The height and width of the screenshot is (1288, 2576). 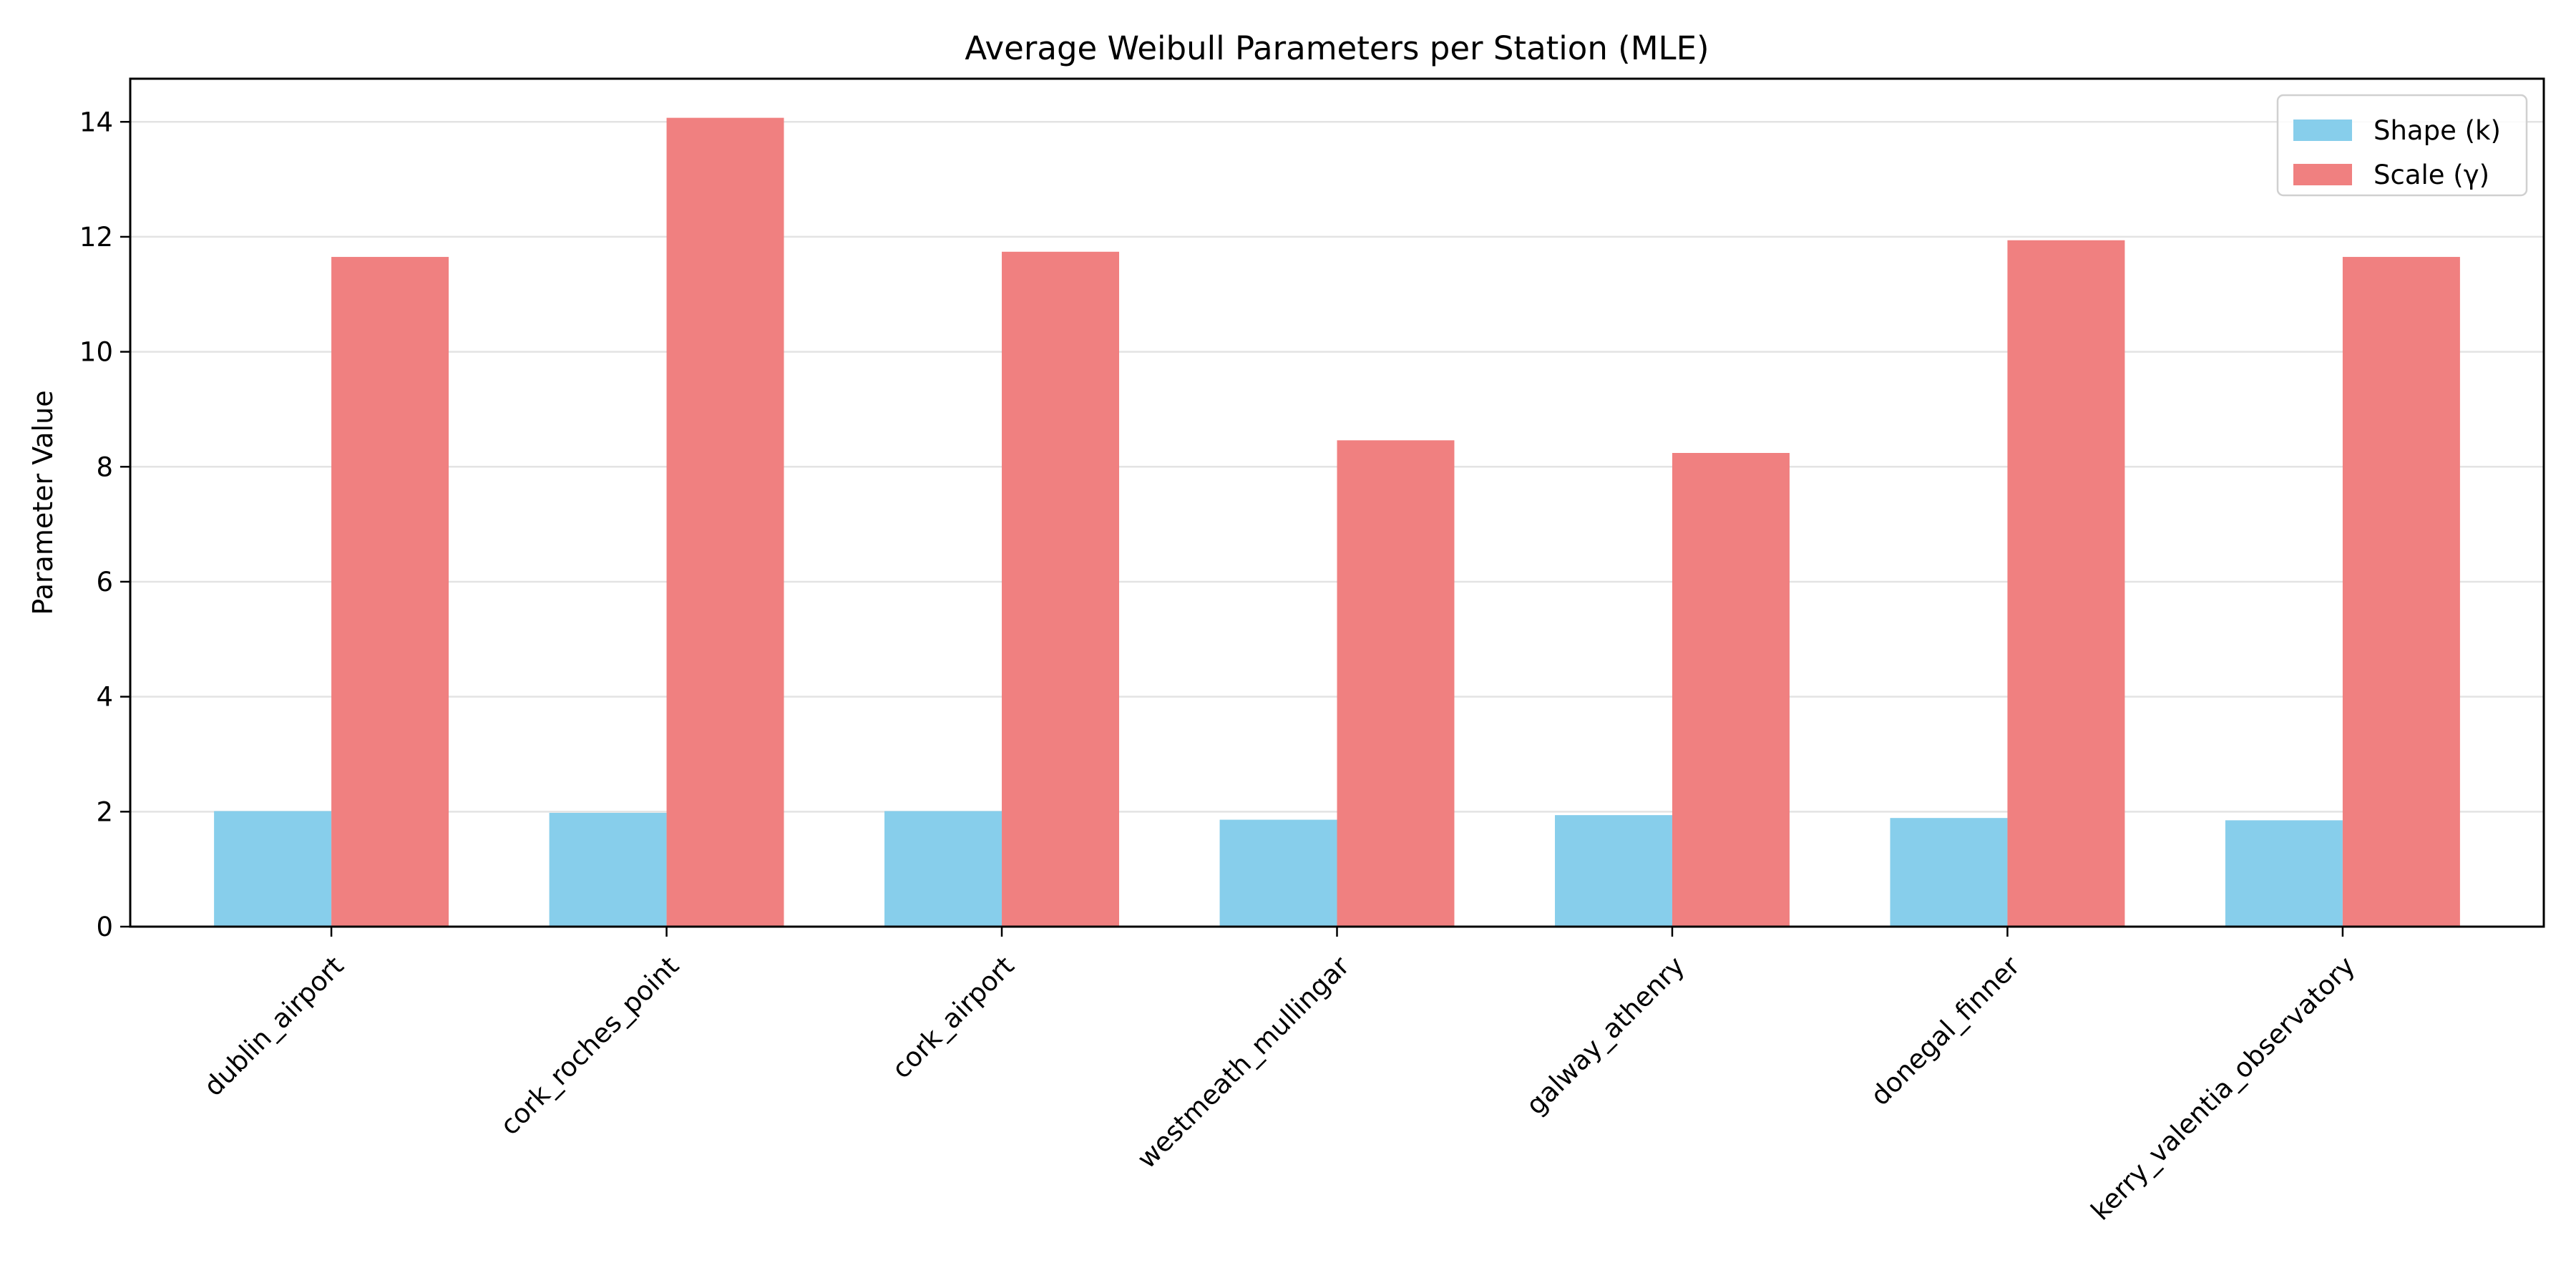 What do you see at coordinates (96, 237) in the screenshot?
I see `y-tick-label: 12` at bounding box center [96, 237].